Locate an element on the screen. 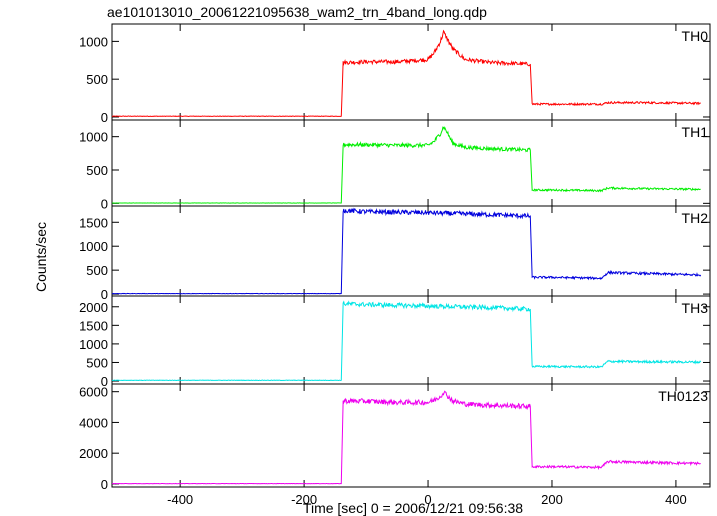  series-line-th2 is located at coordinates (406, 251).